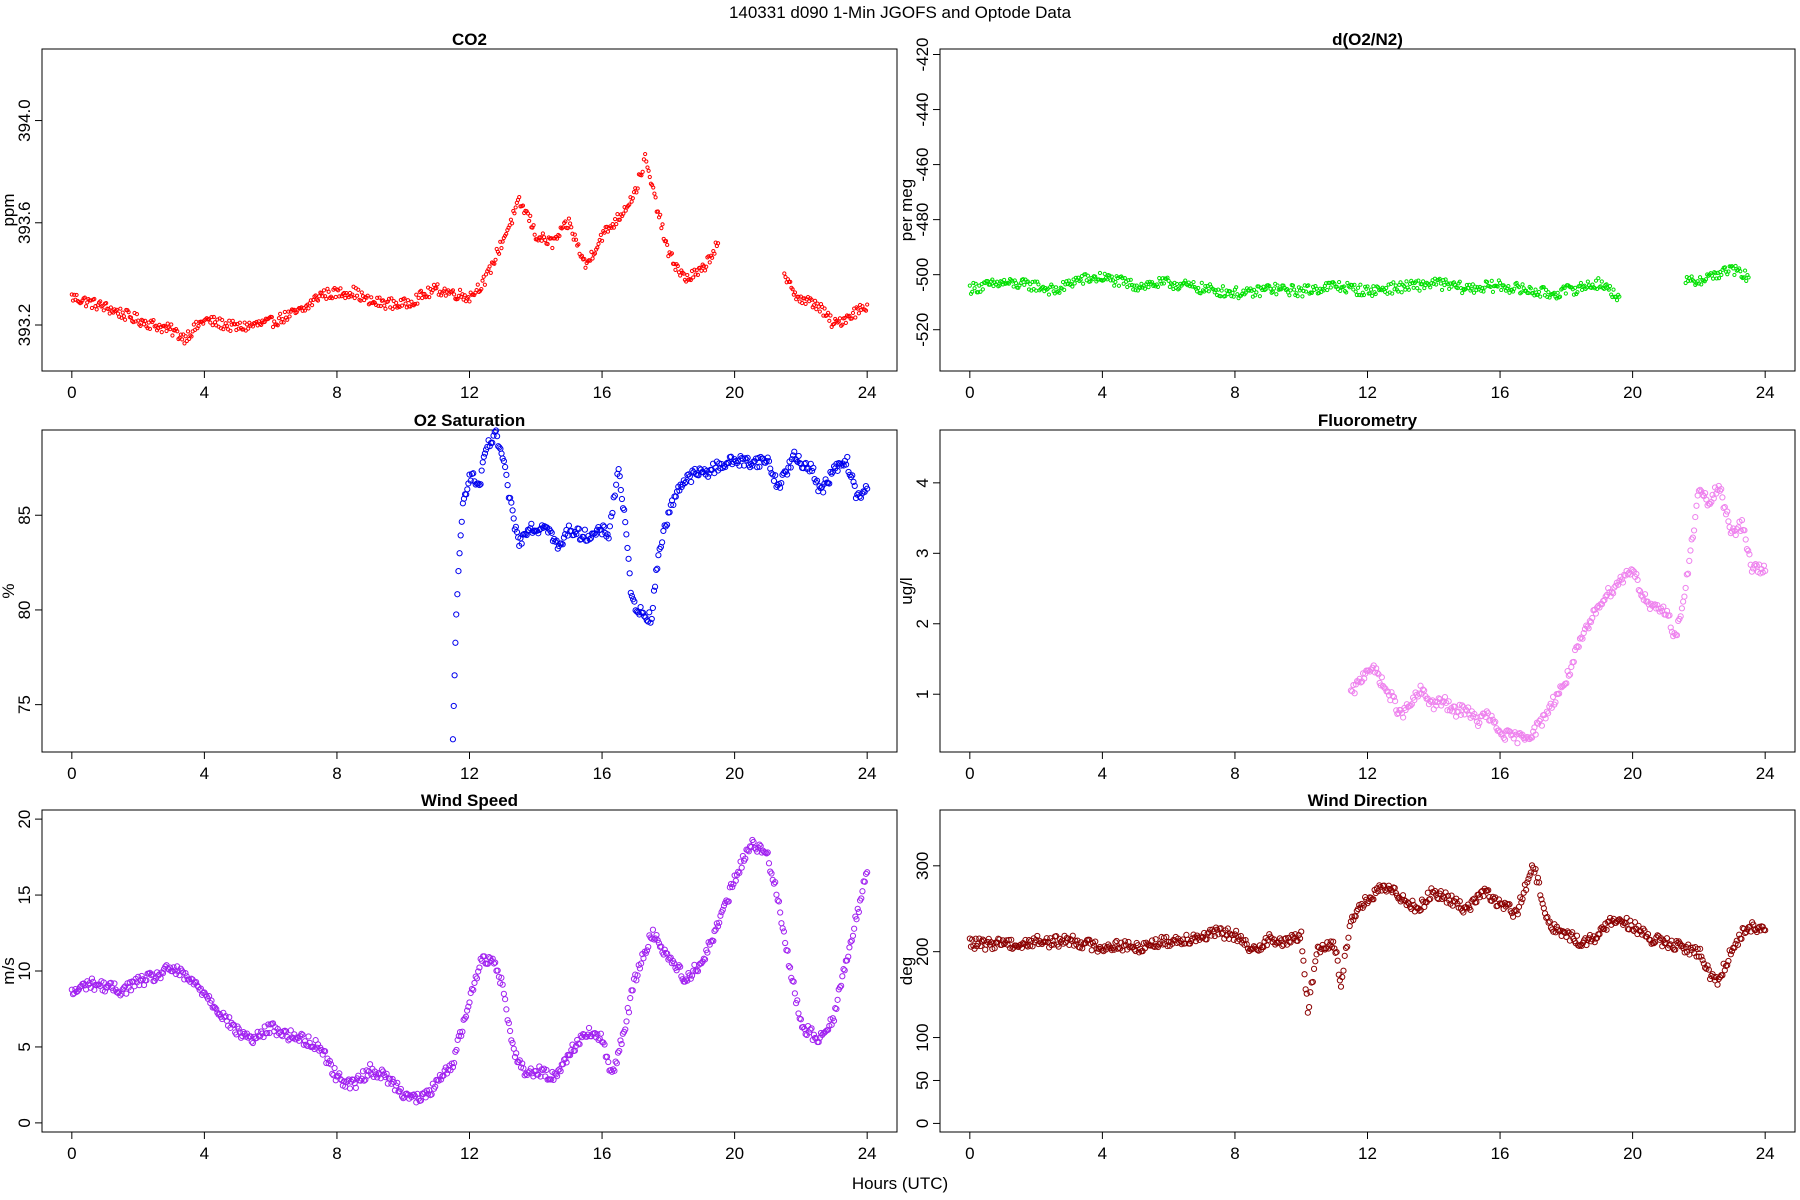  I want to click on x-tick-label: 24, so click(867, 392).